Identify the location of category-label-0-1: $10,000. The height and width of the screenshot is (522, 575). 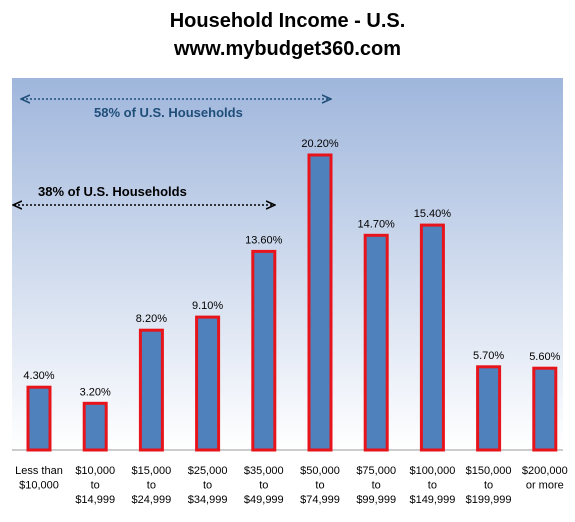
(39, 486).